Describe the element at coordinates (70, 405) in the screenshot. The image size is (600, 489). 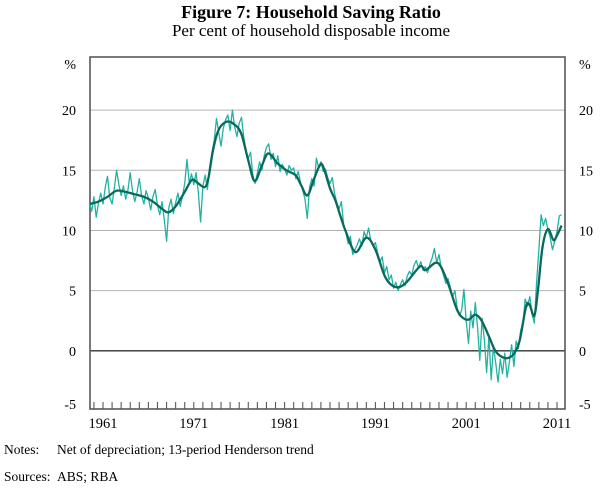
I see `y-tick-label-left: -5` at that location.